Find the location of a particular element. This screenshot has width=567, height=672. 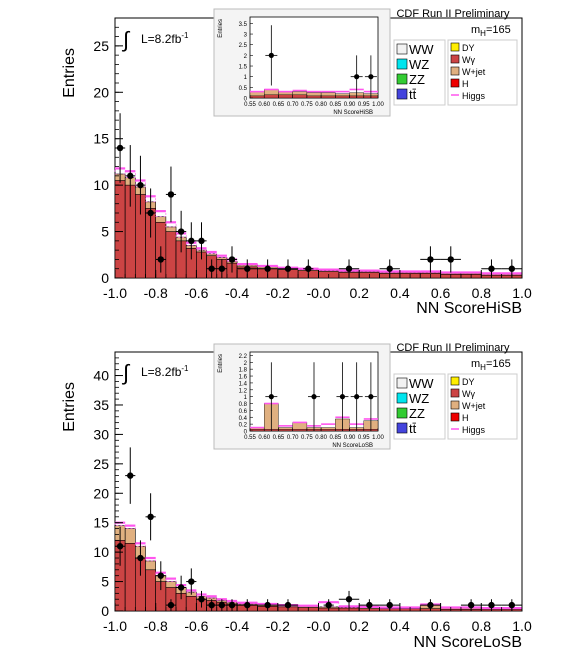

lumi-value: L=8.2fb is located at coordinates (161, 372).